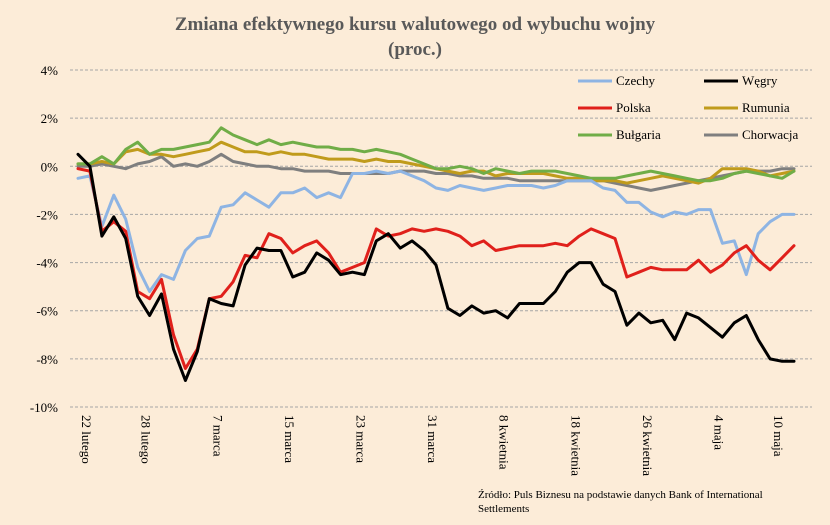 This screenshot has width=830, height=525. I want to click on legend-label: Czechy, so click(635, 80).